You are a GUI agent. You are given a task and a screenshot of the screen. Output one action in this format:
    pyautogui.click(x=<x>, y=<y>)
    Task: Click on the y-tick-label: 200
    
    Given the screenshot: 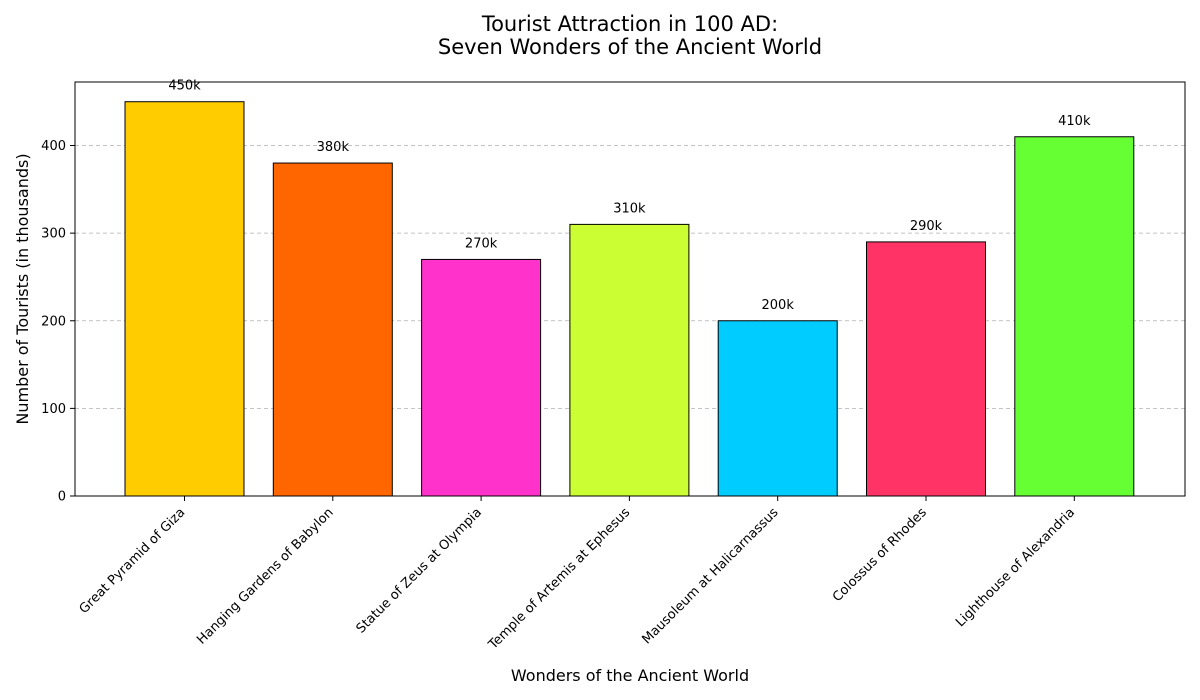 What is the action you would take?
    pyautogui.click(x=53, y=321)
    